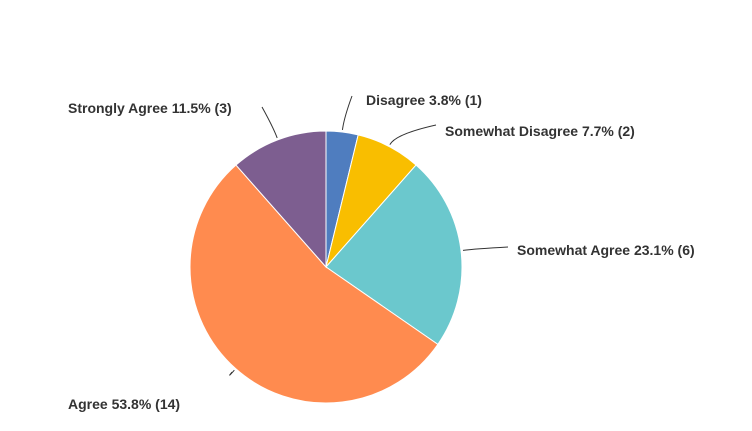 The image size is (752, 431). Describe the element at coordinates (540, 131) in the screenshot. I see `data-label: Somewhat Disagree 7.7% (2)` at that location.